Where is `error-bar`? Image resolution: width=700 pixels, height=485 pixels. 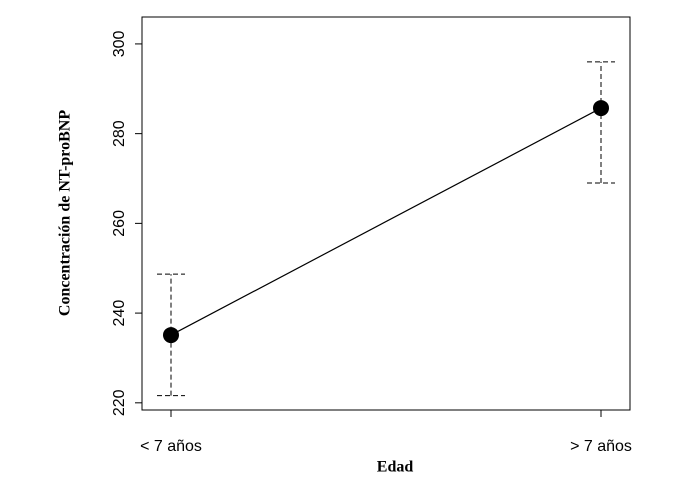
error-bar is located at coordinates (601, 122).